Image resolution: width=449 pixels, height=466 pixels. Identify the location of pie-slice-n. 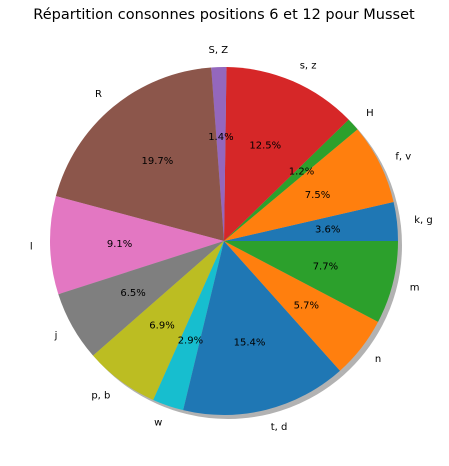
(301, 306).